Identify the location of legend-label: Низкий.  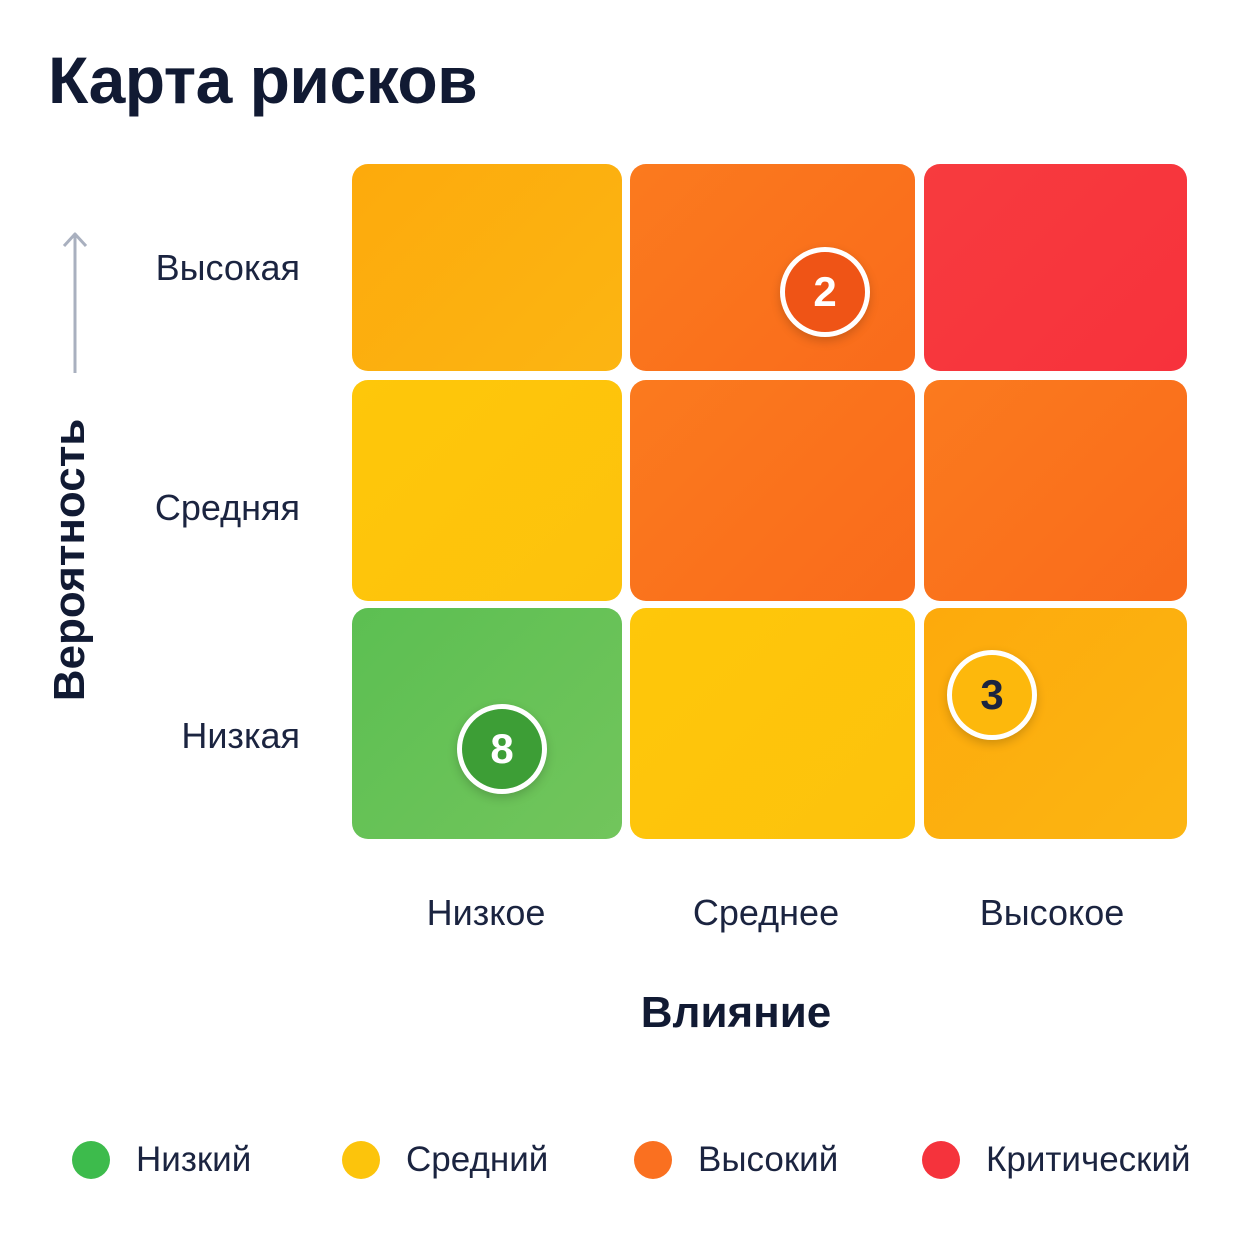
(194, 1159).